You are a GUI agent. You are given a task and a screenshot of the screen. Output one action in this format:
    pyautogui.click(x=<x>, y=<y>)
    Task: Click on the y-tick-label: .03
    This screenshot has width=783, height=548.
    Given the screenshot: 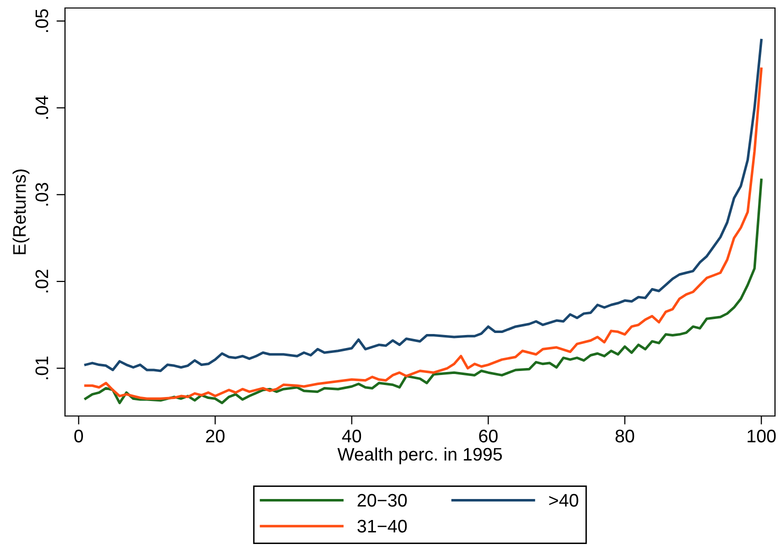 What is the action you would take?
    pyautogui.click(x=41, y=194)
    